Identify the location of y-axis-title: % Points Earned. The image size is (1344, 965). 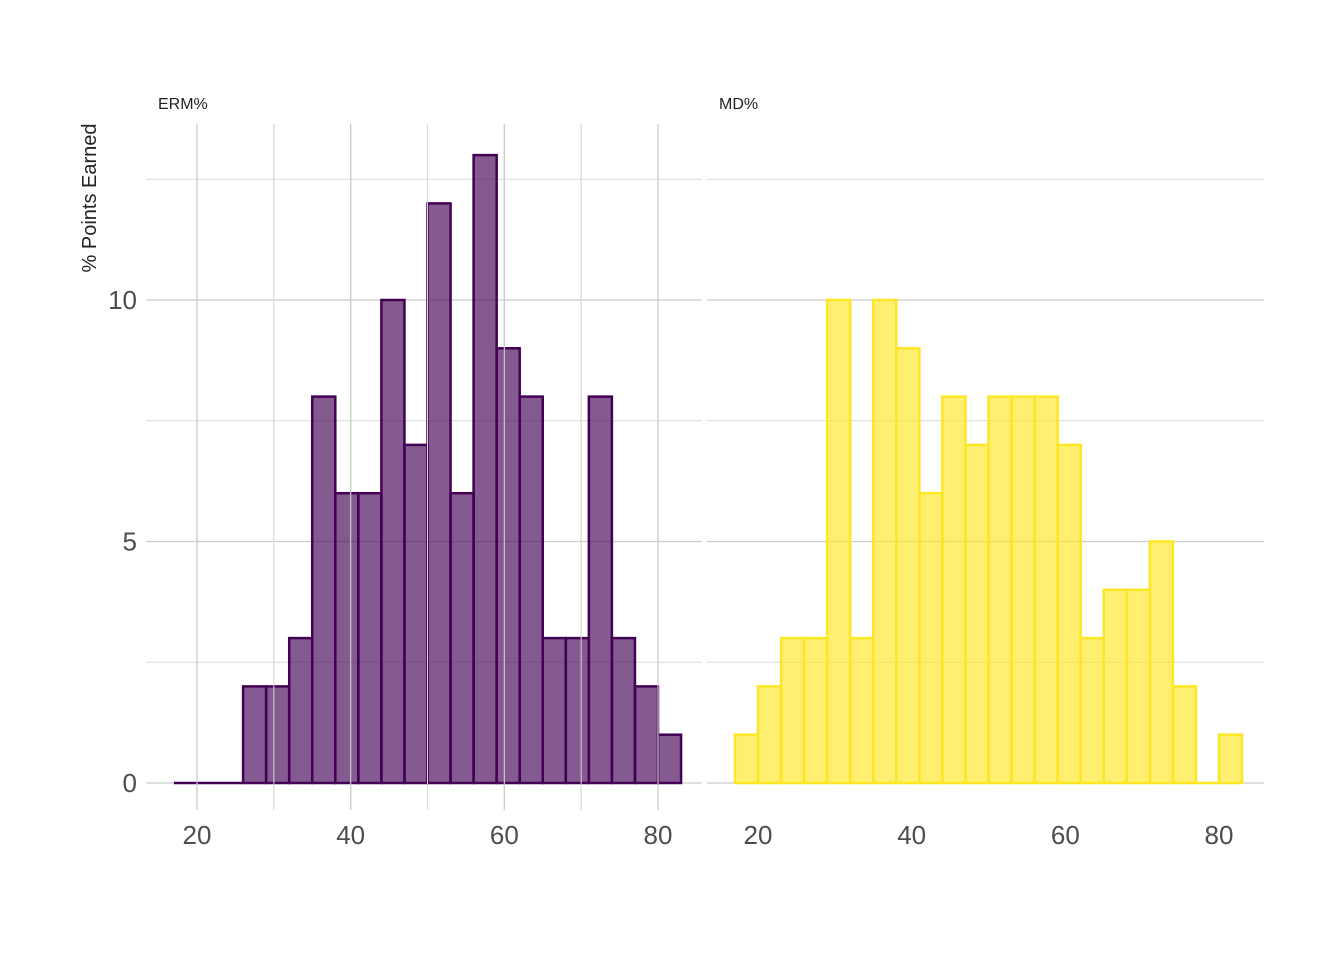
(90, 198).